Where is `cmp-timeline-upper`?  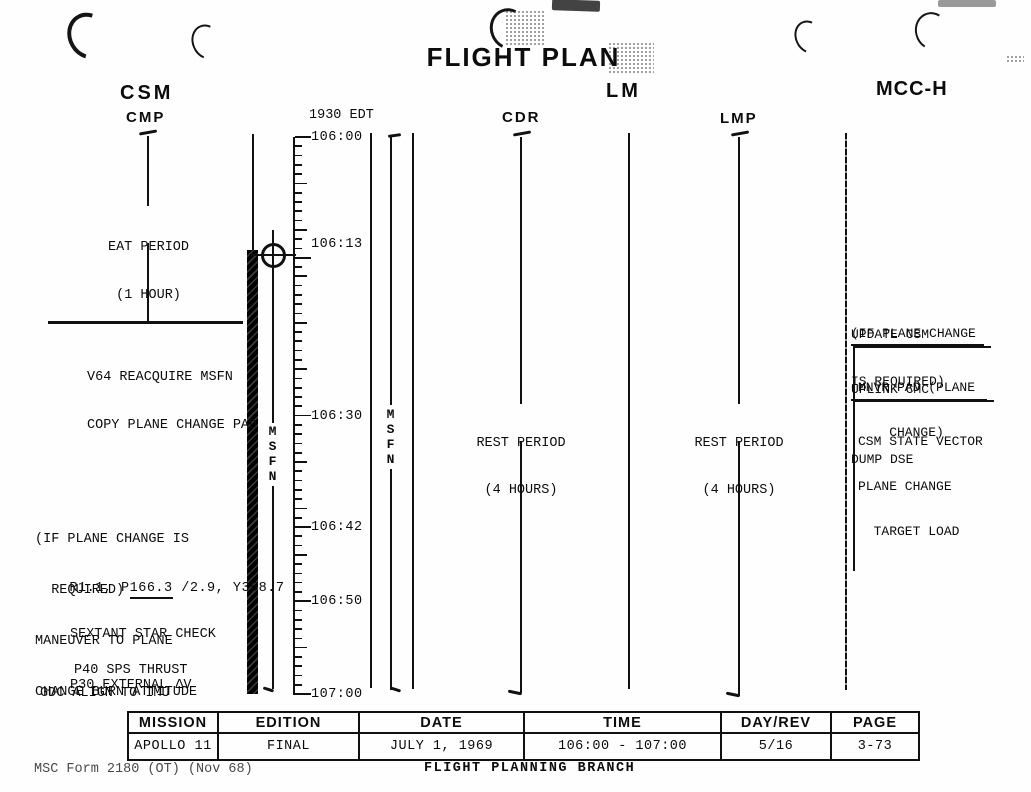
cmp-timeline-upper is located at coordinates (148, 171).